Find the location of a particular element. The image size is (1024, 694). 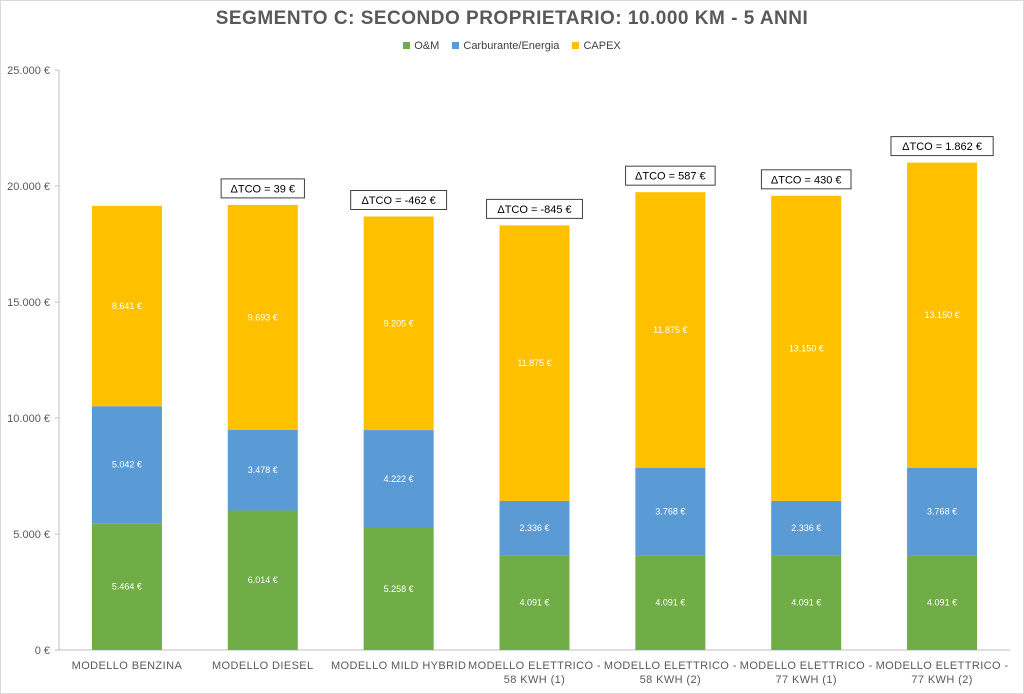

data-label: 6.014 € is located at coordinates (263, 580).